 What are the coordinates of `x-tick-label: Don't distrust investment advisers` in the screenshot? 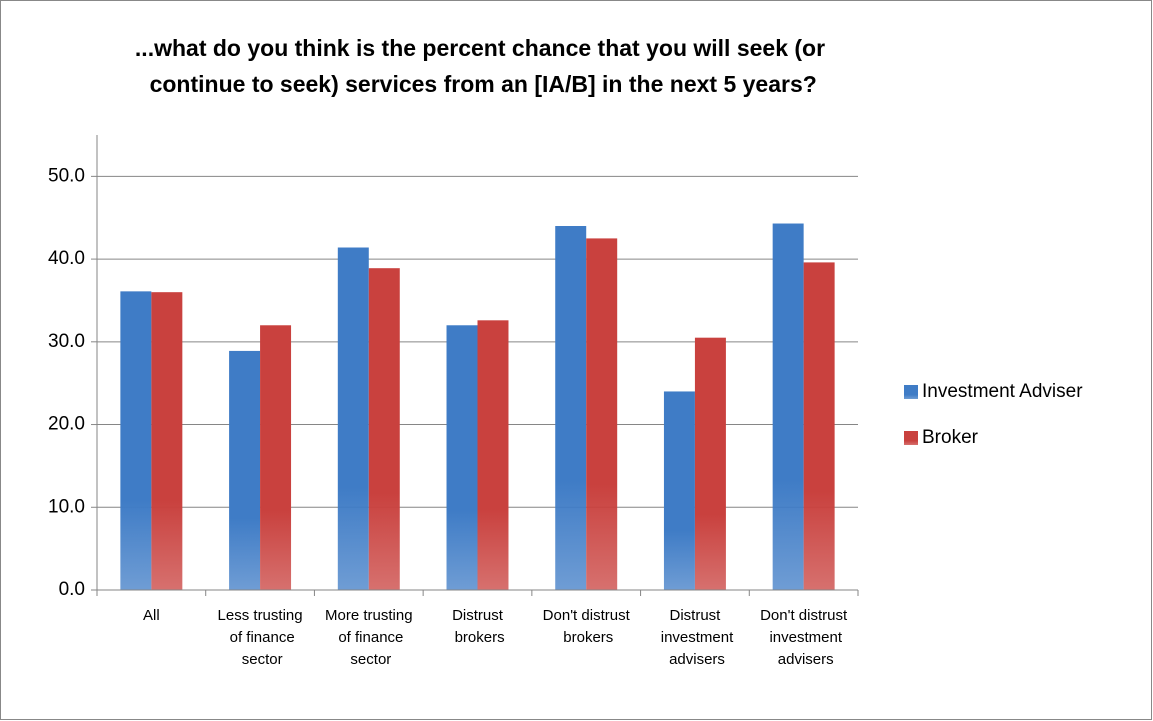 It's located at (804, 637).